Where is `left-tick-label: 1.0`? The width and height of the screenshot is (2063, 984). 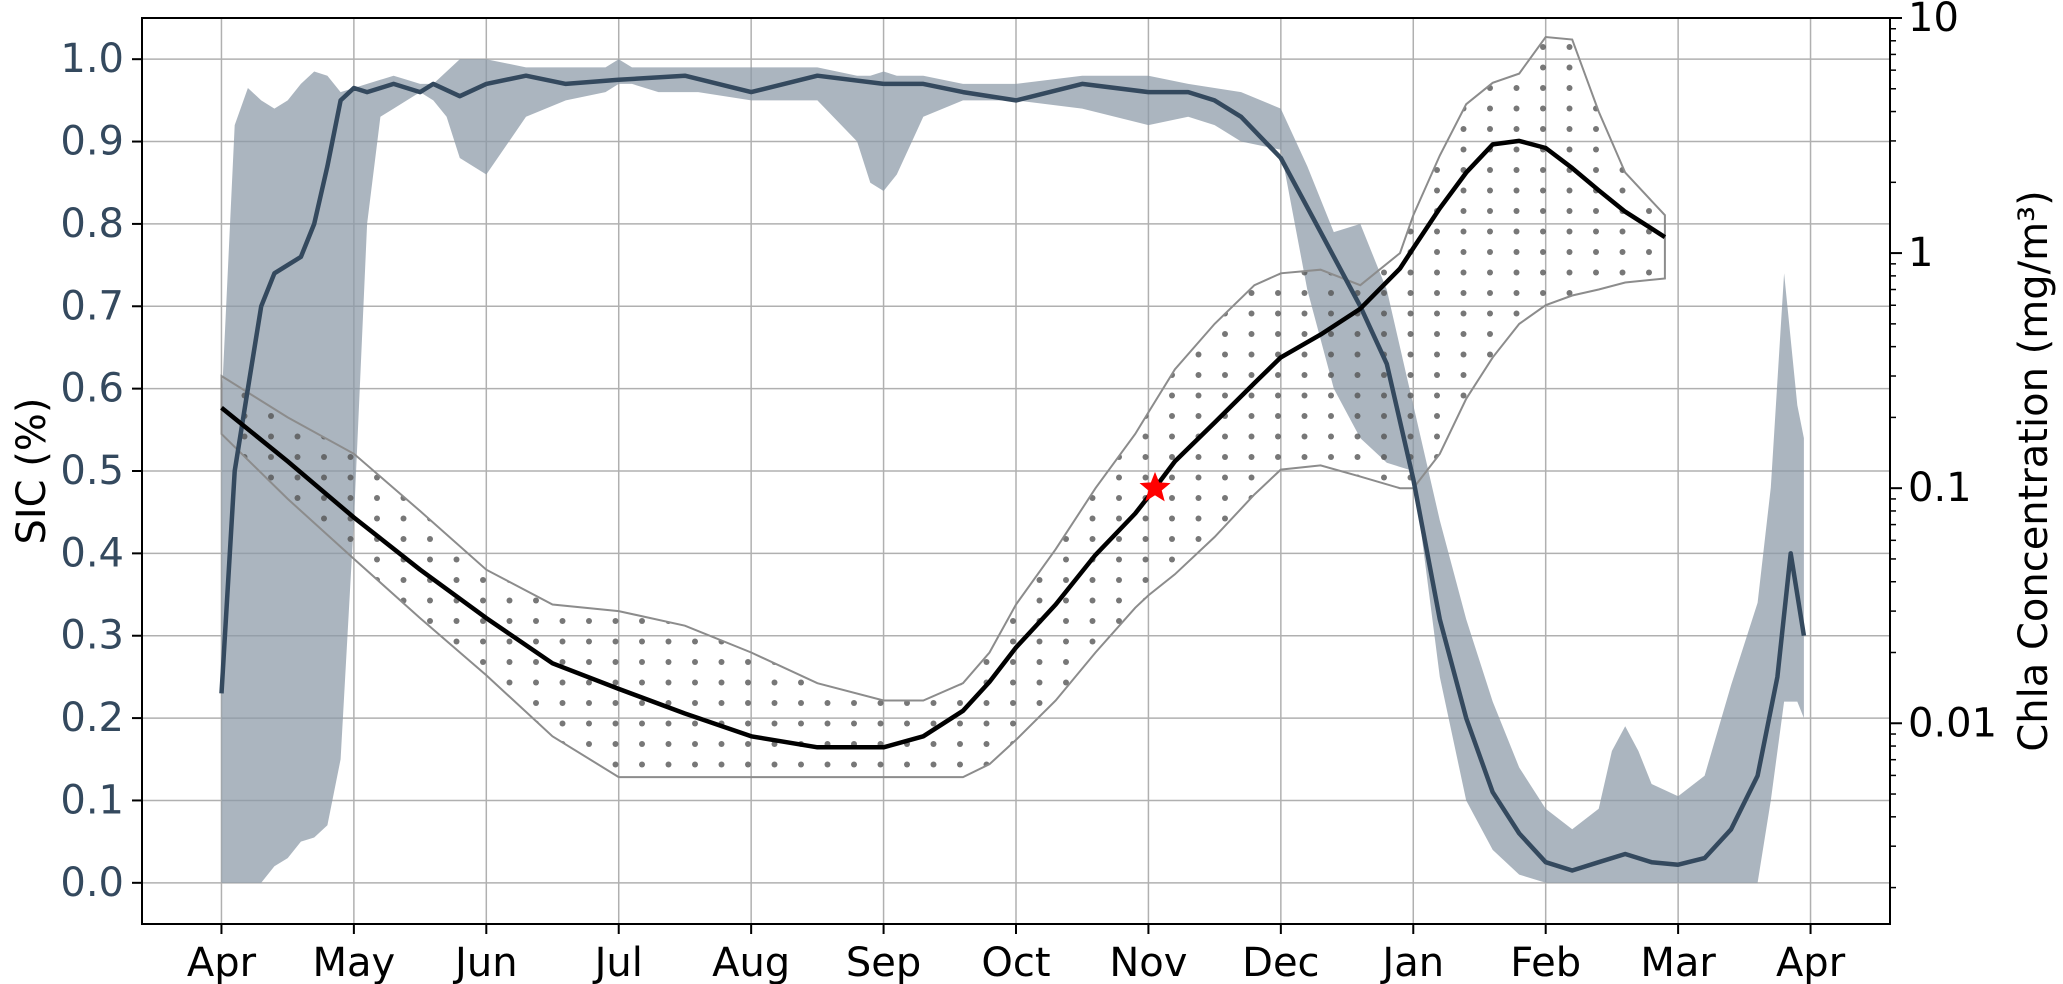
left-tick-label: 1.0 is located at coordinates (92, 59).